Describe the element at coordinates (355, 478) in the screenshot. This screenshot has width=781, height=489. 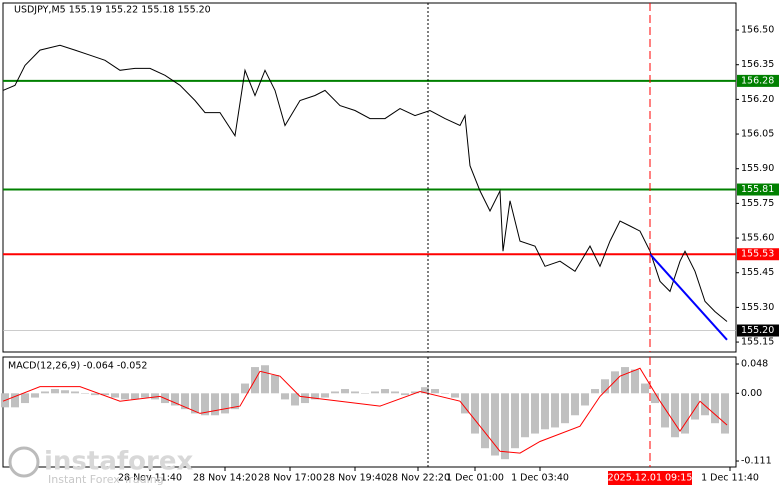
I see `x-tick-label: 28 Nov 19:40` at that location.